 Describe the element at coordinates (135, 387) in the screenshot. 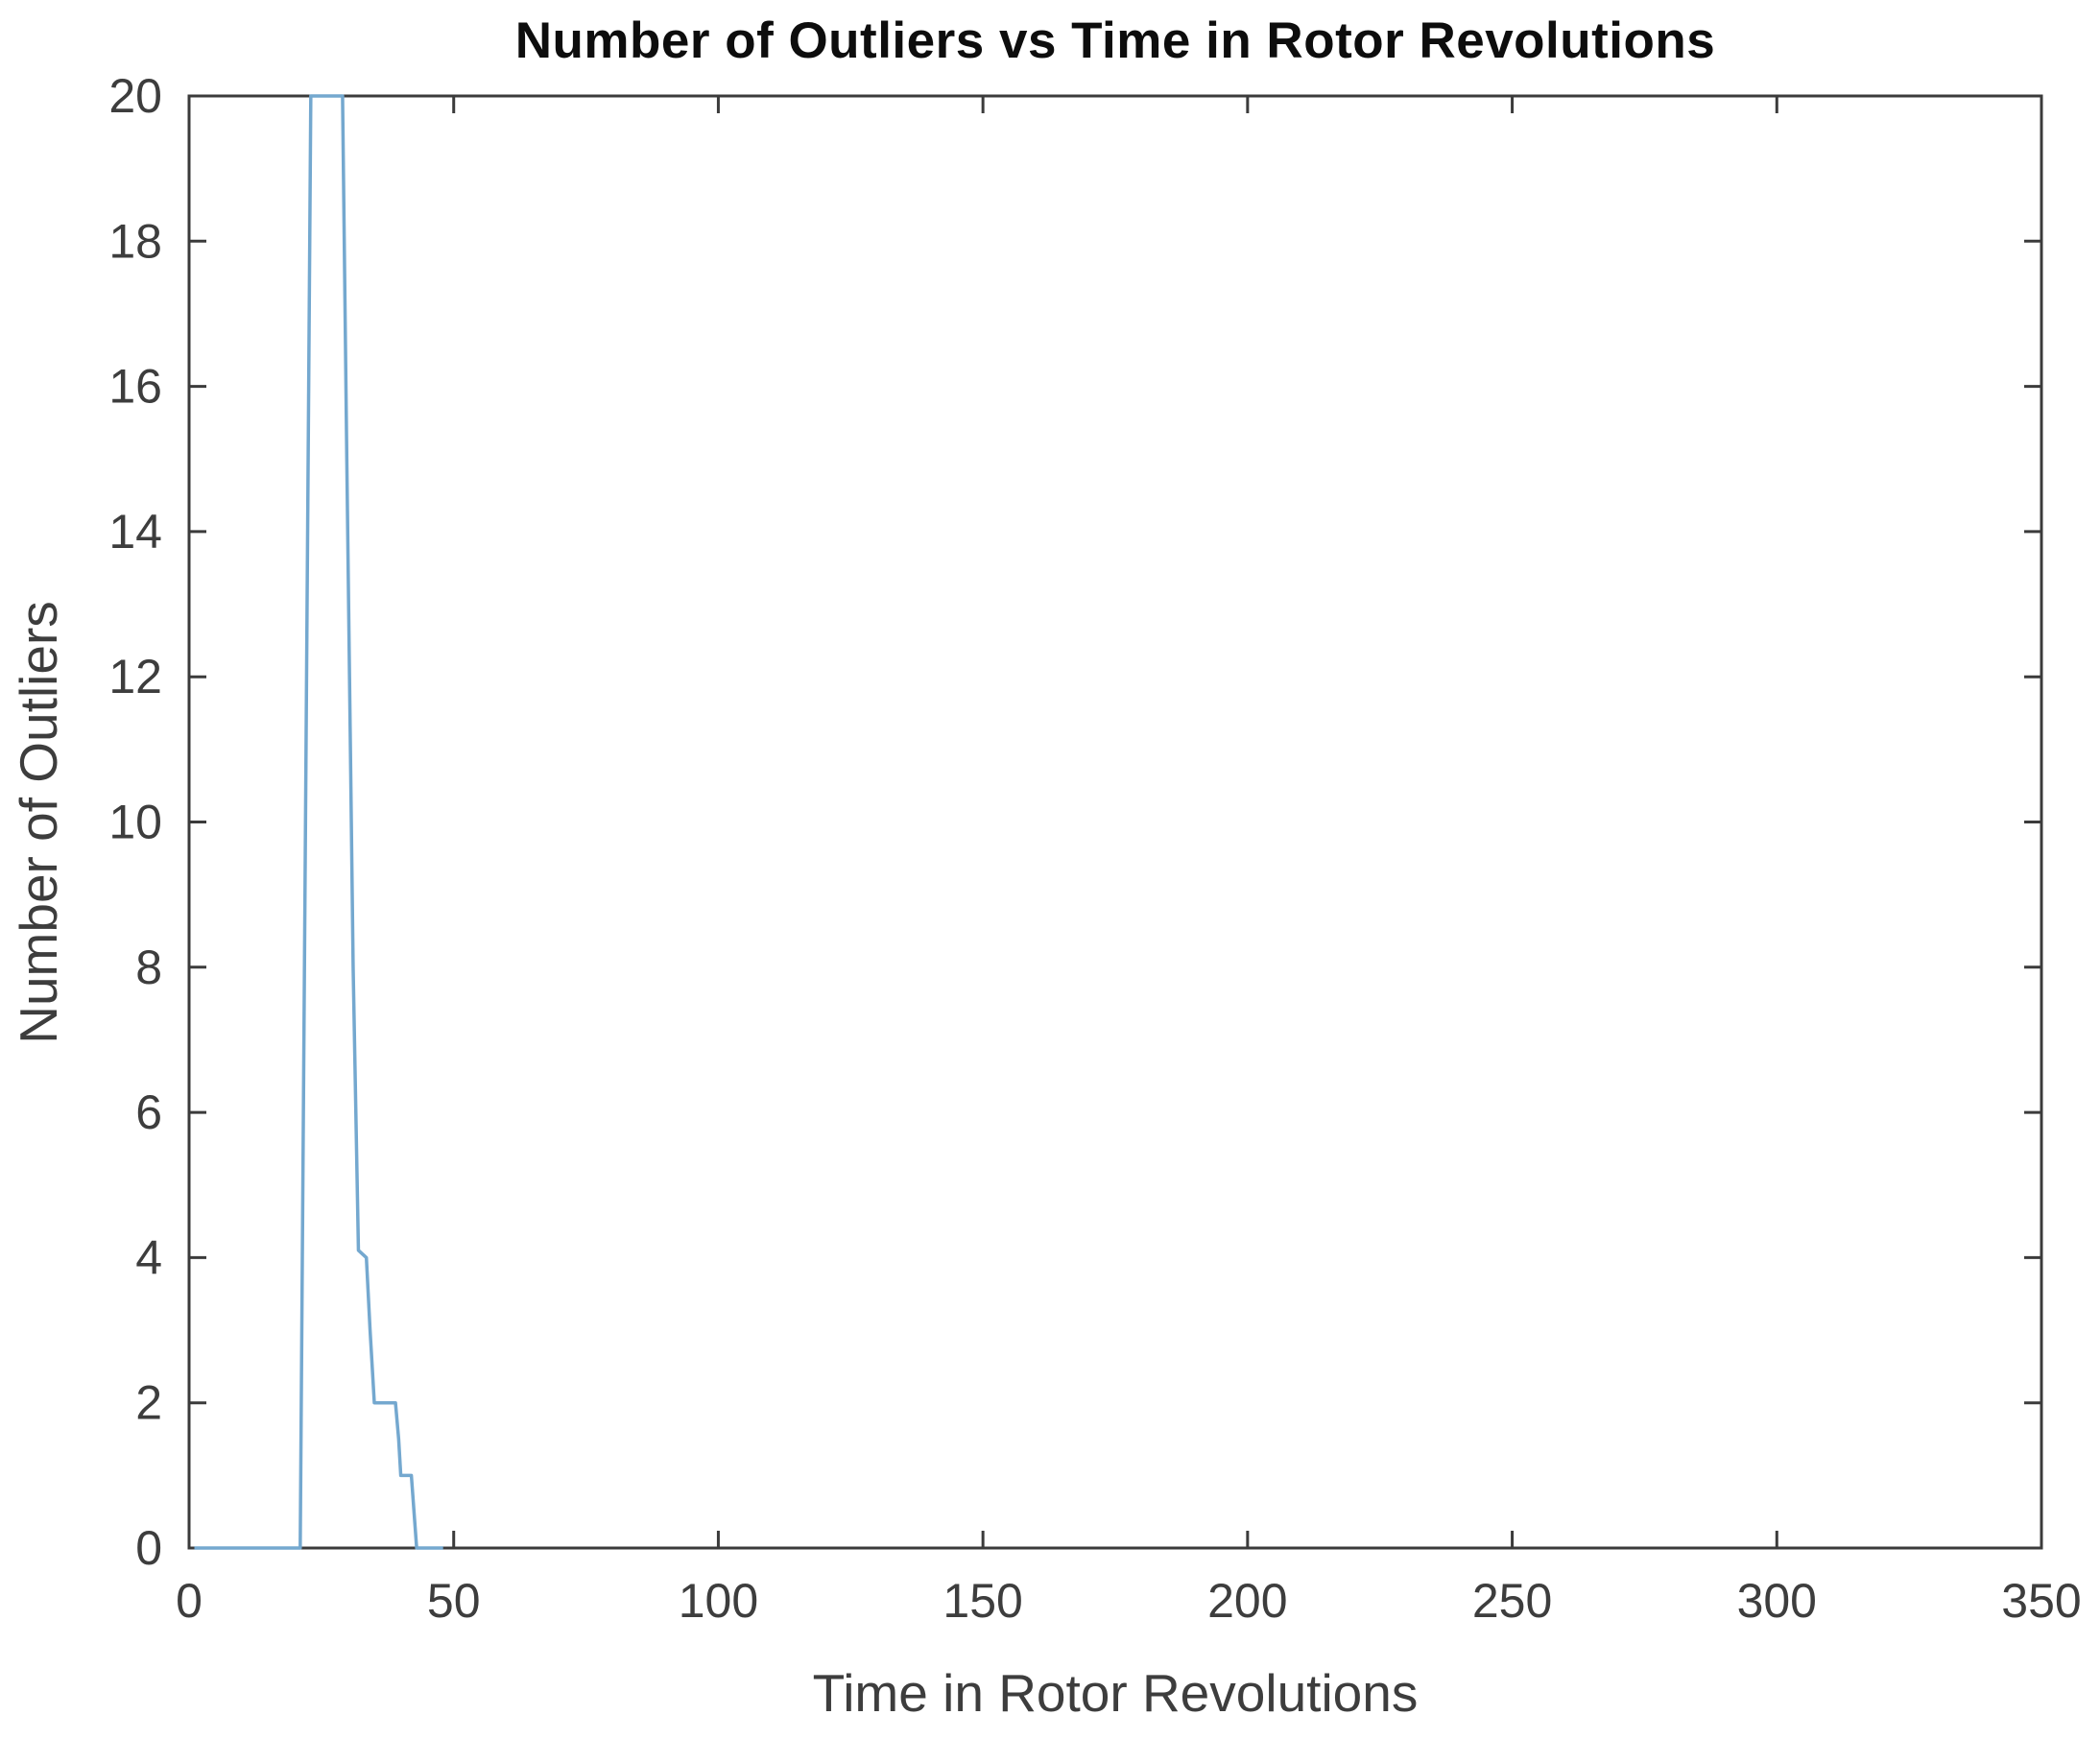

I see `y-tick-label: 16` at that location.